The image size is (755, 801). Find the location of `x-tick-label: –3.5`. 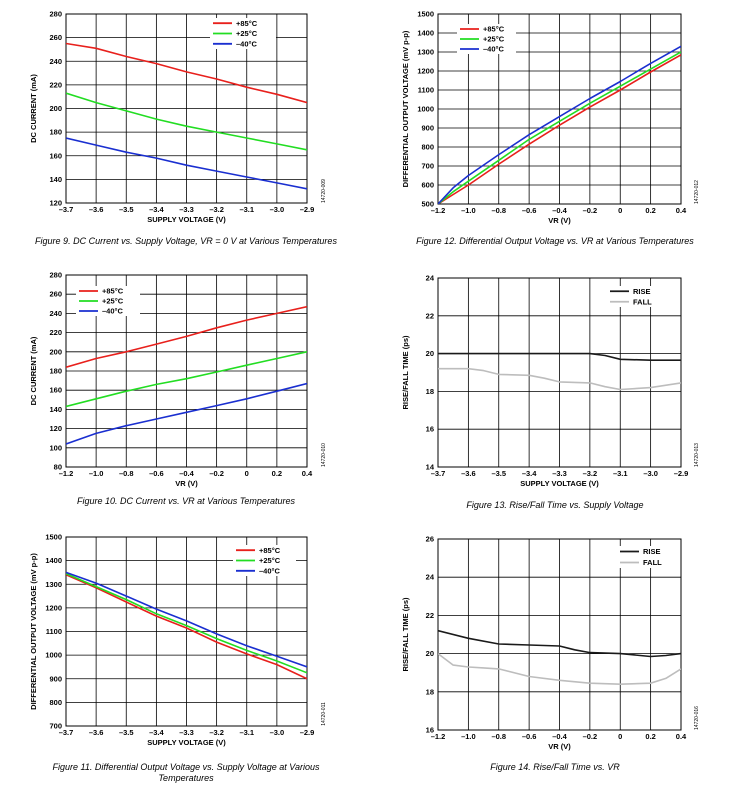

x-tick-label: –3.5 is located at coordinates (126, 209).